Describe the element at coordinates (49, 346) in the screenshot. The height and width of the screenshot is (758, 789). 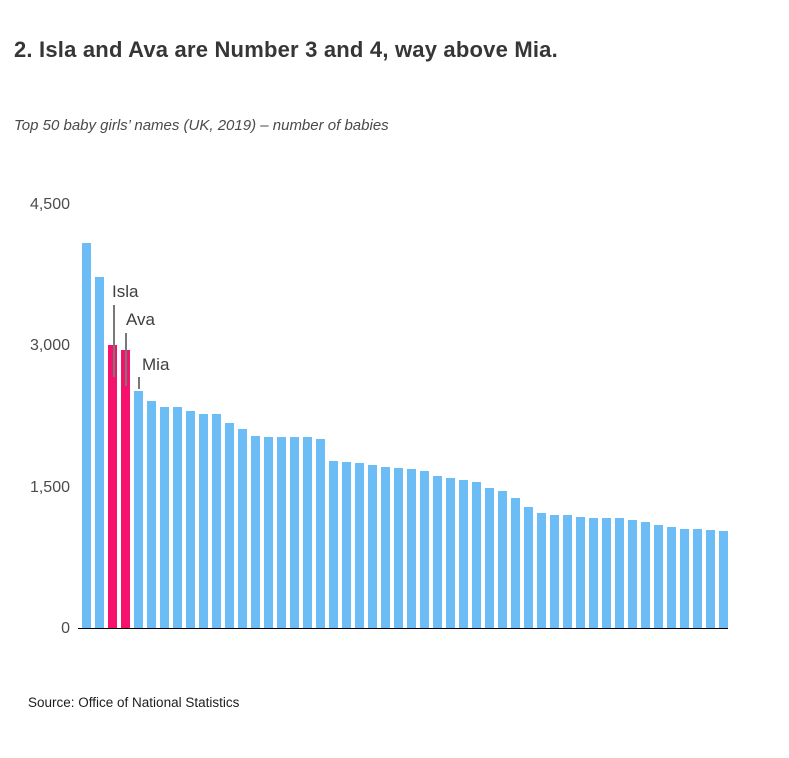
I see `y-tick-3000: 3,000` at that location.